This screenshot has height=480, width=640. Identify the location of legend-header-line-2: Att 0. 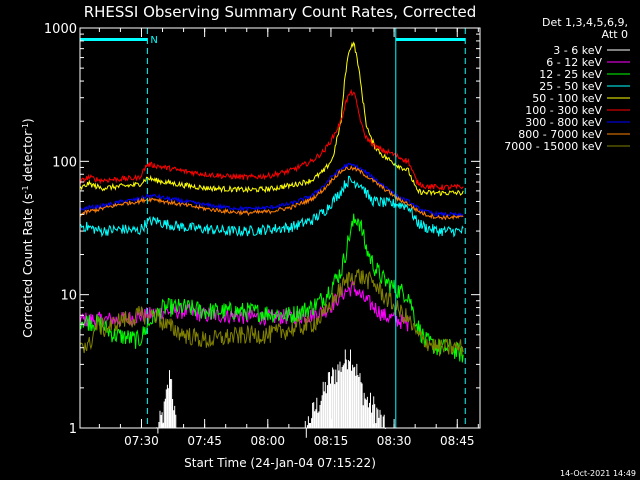
(615, 34).